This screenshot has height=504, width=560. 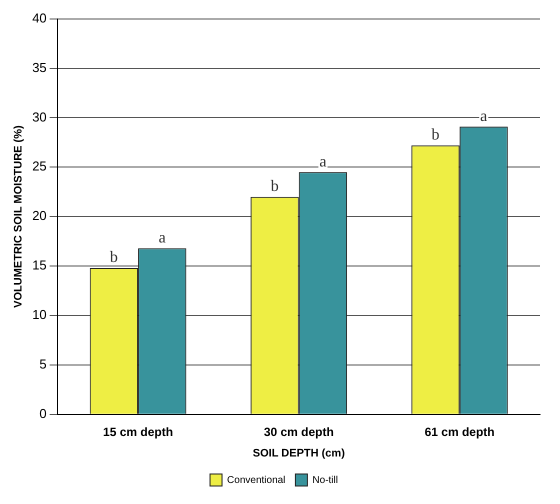 I want to click on y-tick-label: 0, so click(x=43, y=413).